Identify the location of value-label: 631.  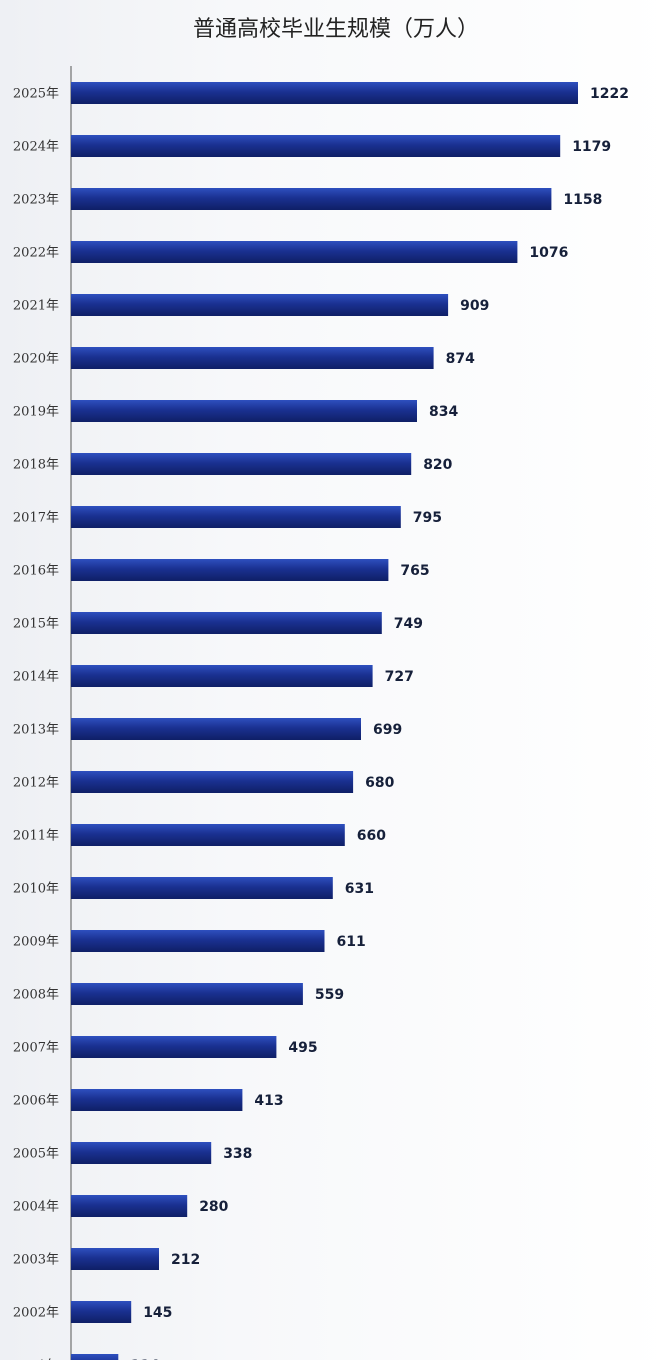
(359, 889).